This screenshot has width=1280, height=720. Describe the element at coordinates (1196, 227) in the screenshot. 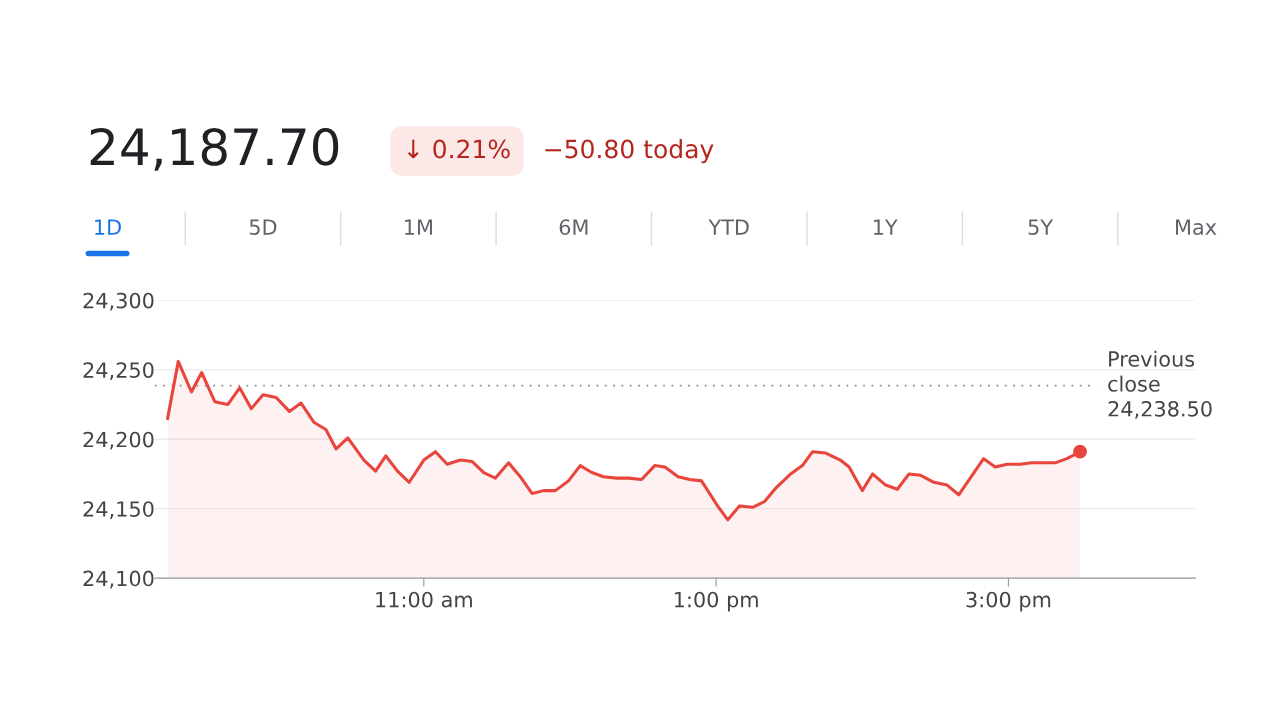

I see `text: Max` at that location.